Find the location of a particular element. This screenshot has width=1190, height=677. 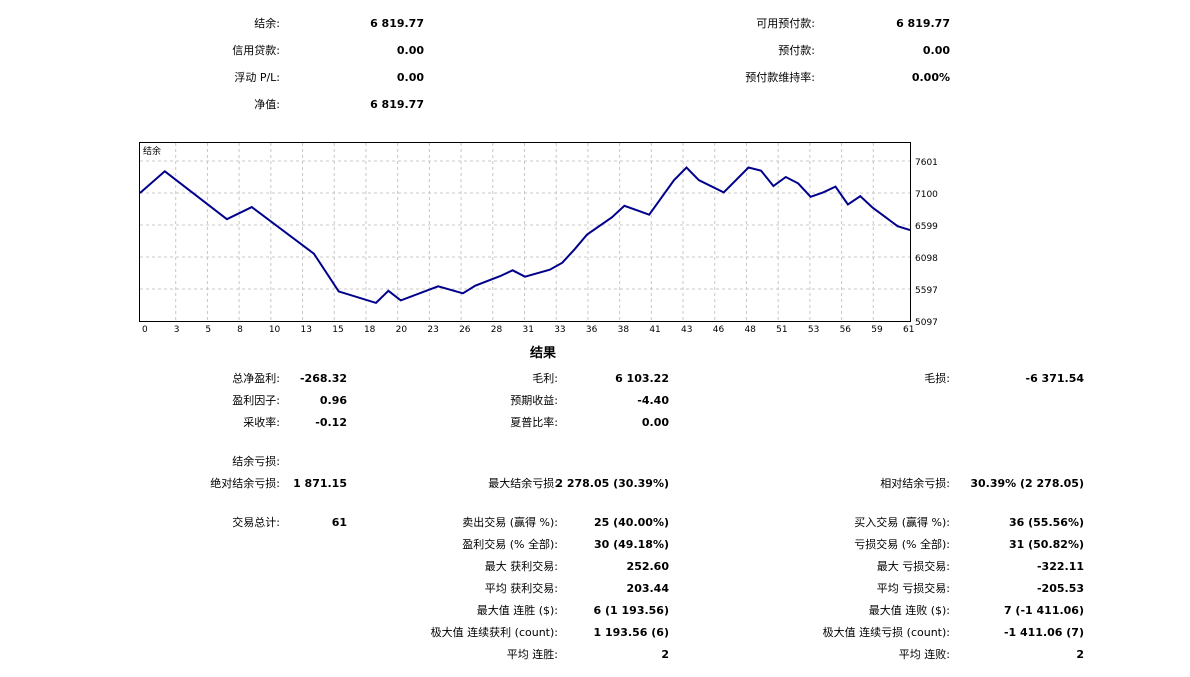

loss-trades-label: 亏损交易 (% 全部): is located at coordinates (902, 544).